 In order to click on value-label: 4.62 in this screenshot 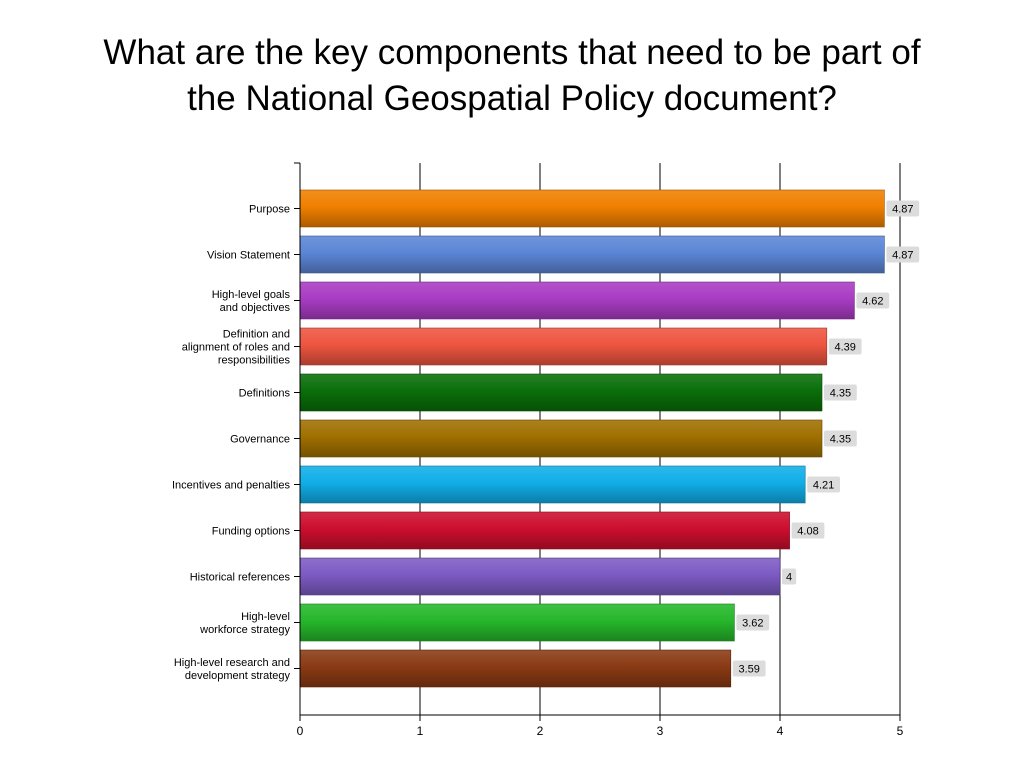, I will do `click(872, 302)`.